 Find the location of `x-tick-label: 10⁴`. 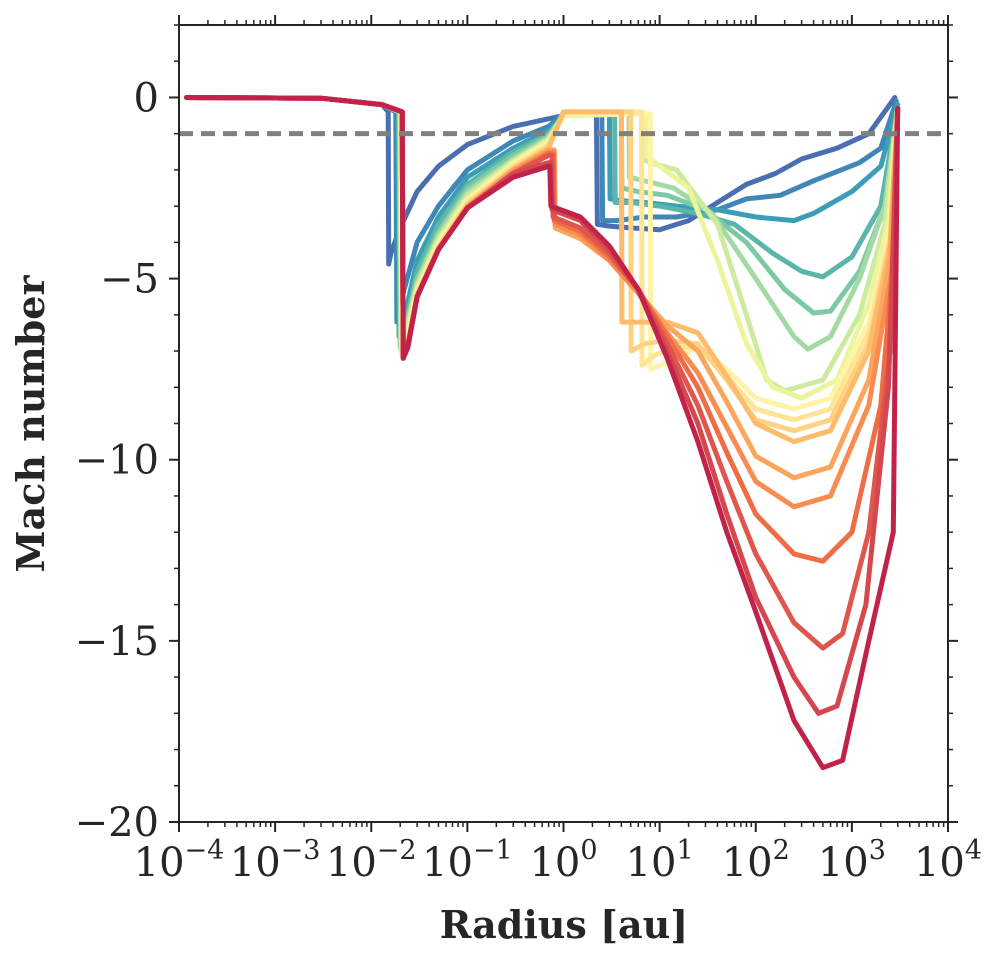

x-tick-label: 10⁴ is located at coordinates (948, 860).